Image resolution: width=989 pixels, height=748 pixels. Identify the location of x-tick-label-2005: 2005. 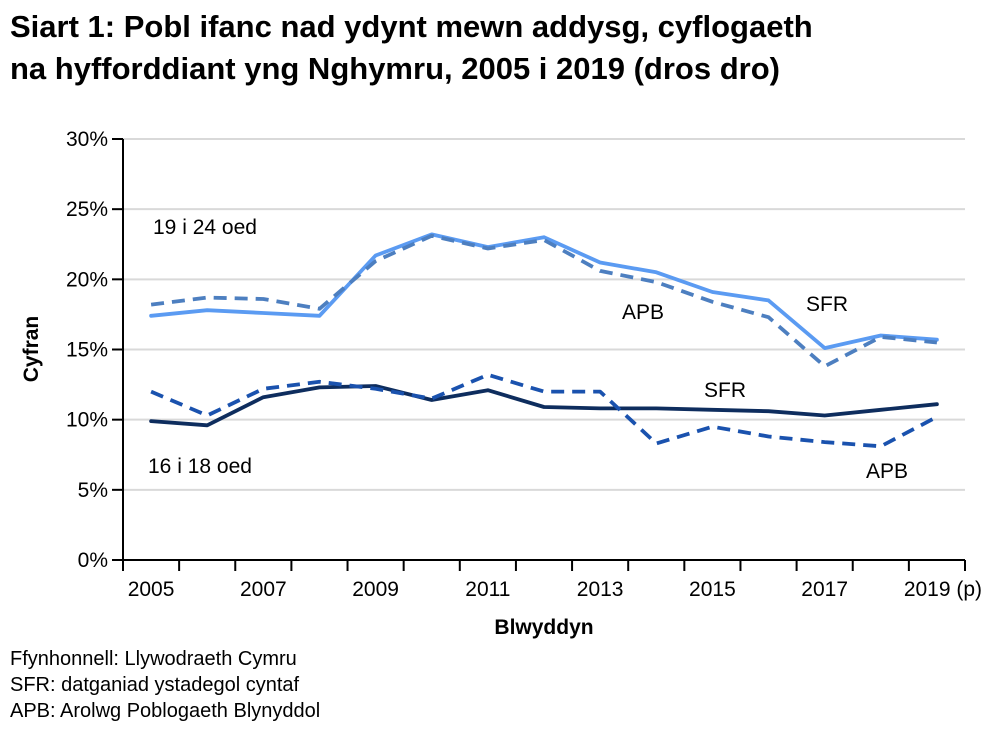
(151, 589).